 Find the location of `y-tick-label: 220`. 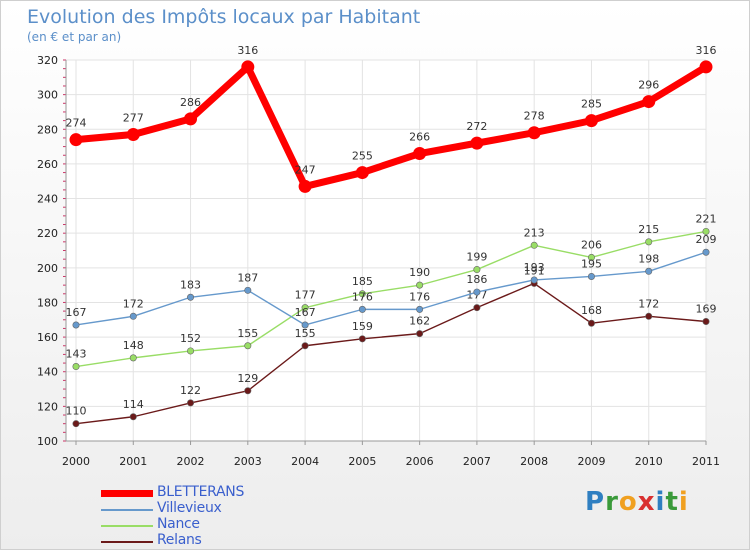

y-tick-label: 220 is located at coordinates (47, 233).